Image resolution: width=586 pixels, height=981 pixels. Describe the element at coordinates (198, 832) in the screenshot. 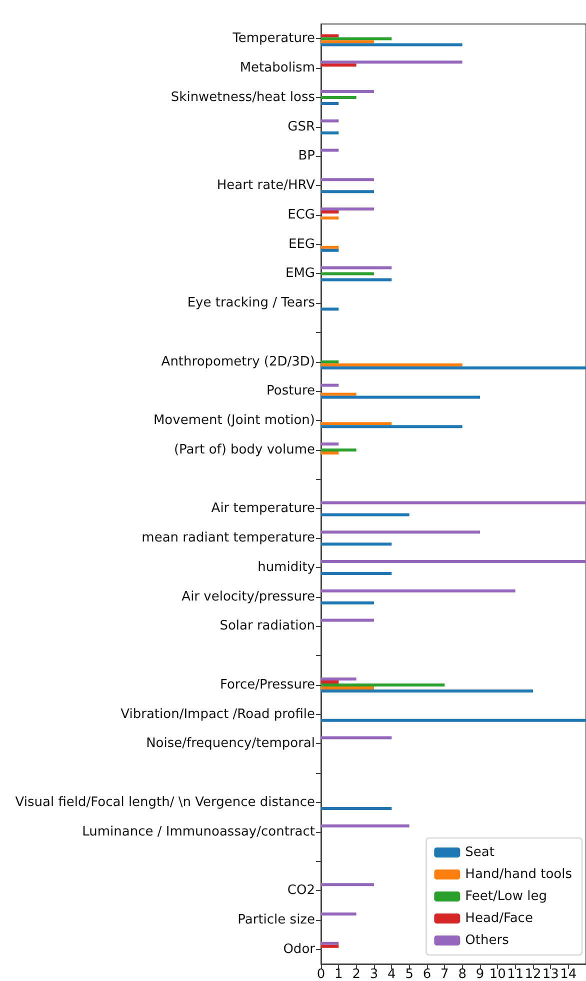

I see `y-tick-label: Luminance / Immunoassay/contract` at that location.